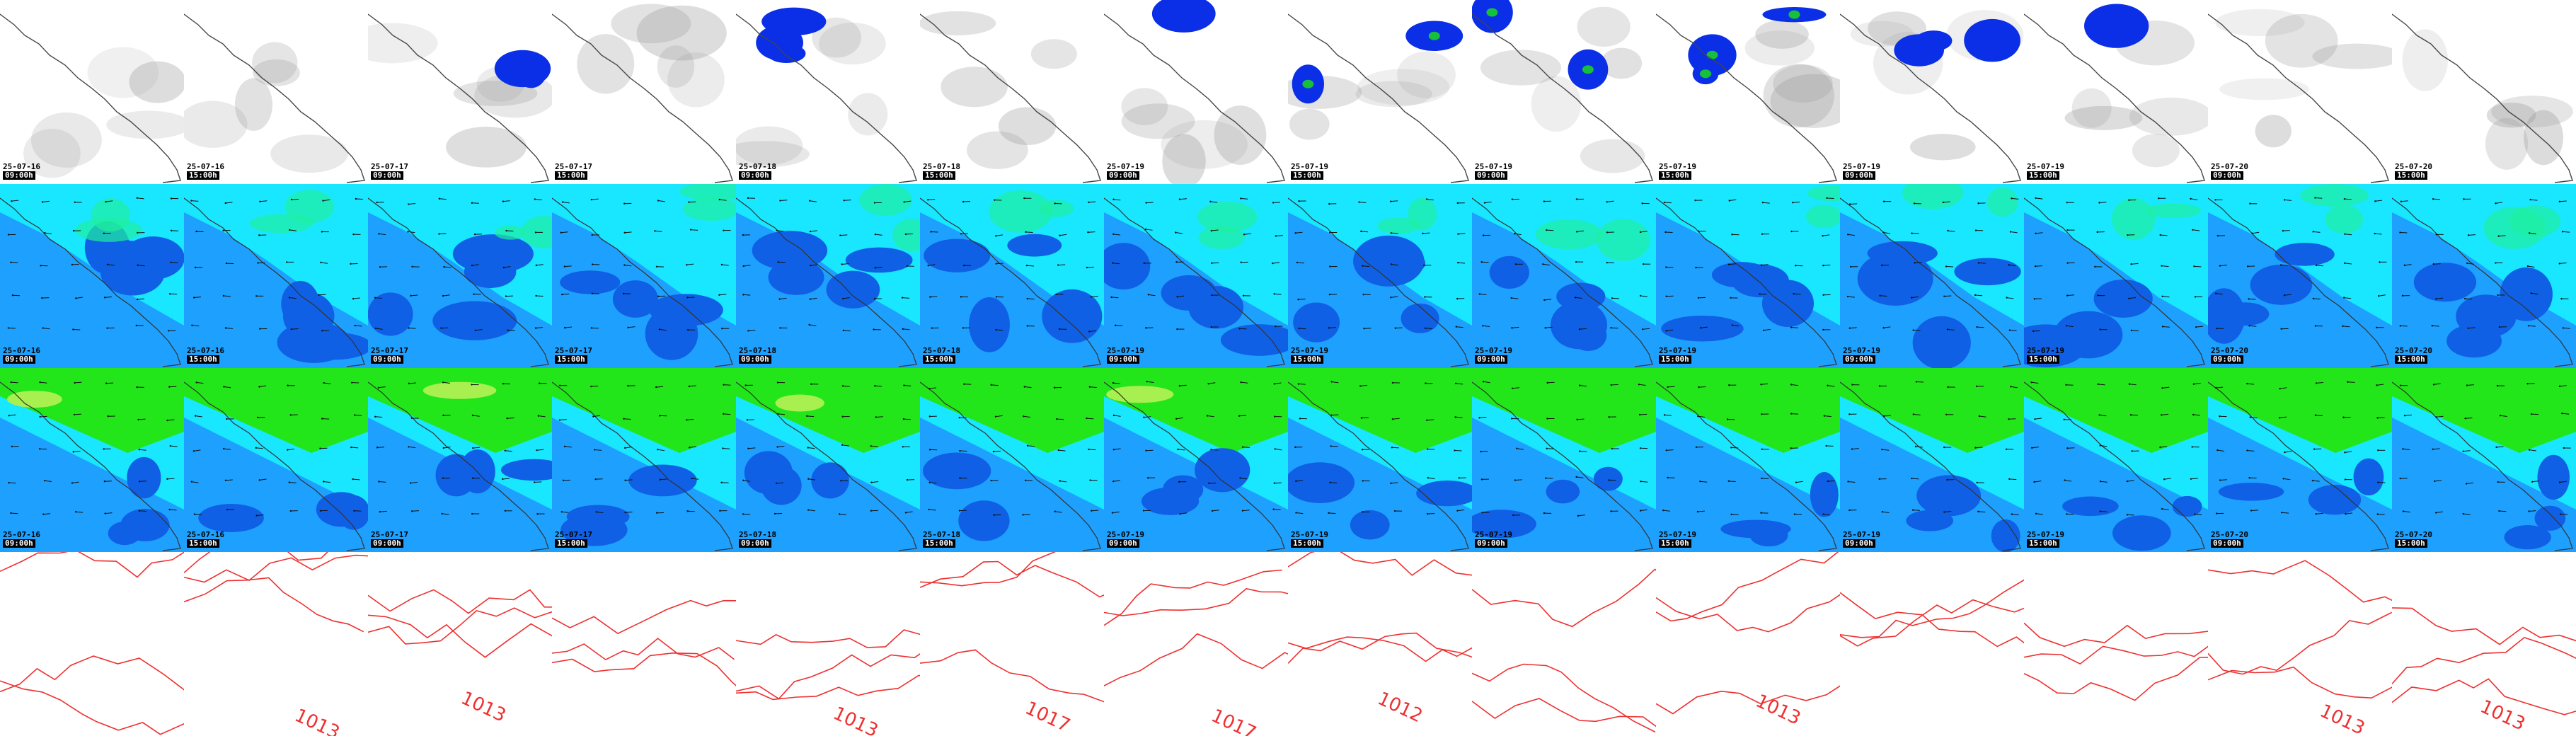 The width and height of the screenshot is (2576, 736). What do you see at coordinates (460, 92) in the screenshot?
I see `precip-map-tile: 25-07-17 09:00h` at bounding box center [460, 92].